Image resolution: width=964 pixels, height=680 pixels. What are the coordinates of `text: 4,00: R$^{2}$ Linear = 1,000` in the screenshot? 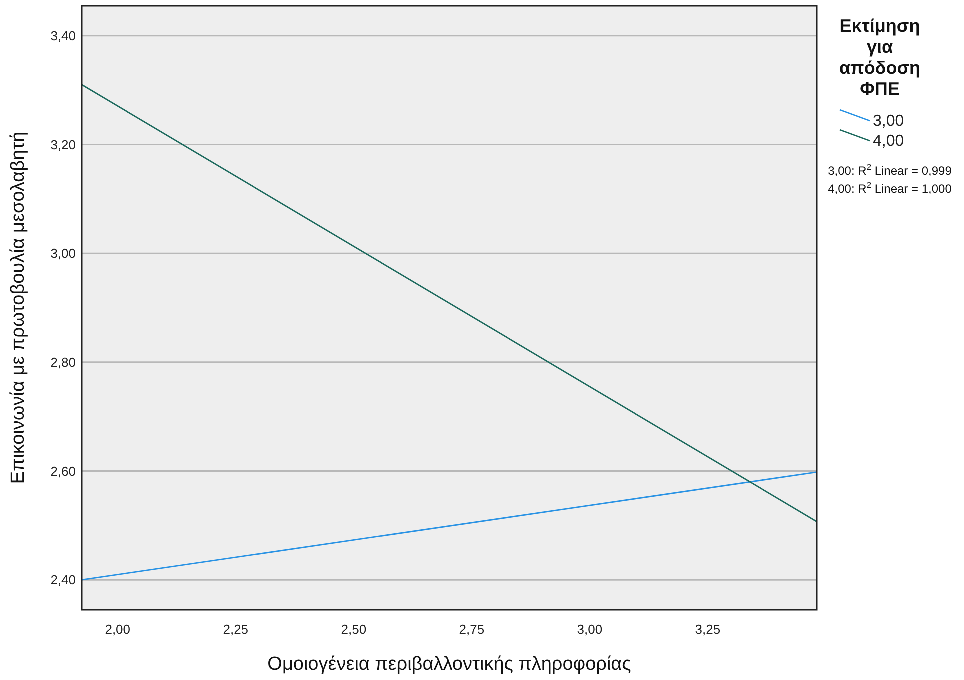 It's located at (890, 188).